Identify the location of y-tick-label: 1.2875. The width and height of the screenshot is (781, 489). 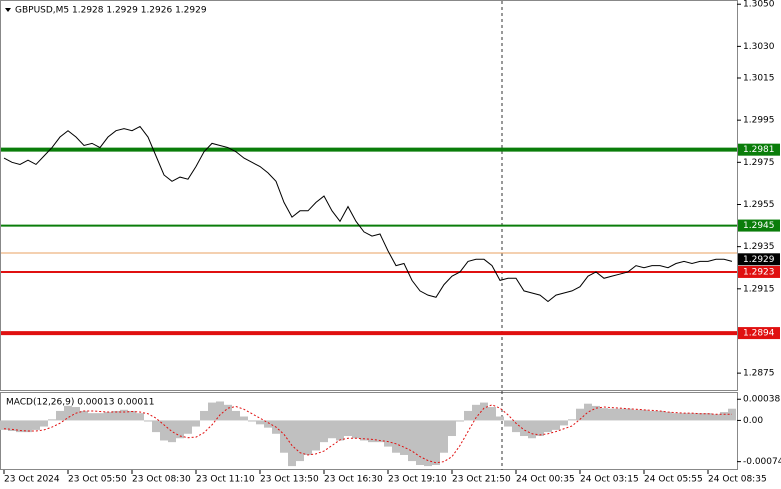
(759, 374).